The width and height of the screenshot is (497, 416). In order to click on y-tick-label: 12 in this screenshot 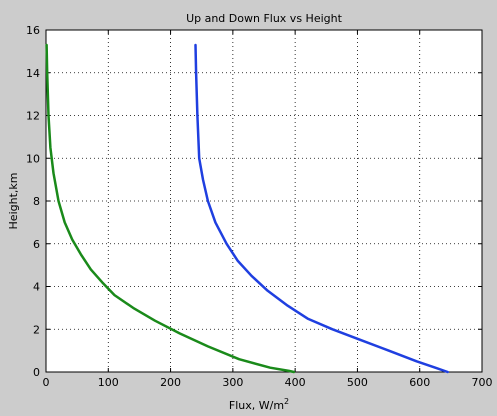, I will do `click(33, 116)`.